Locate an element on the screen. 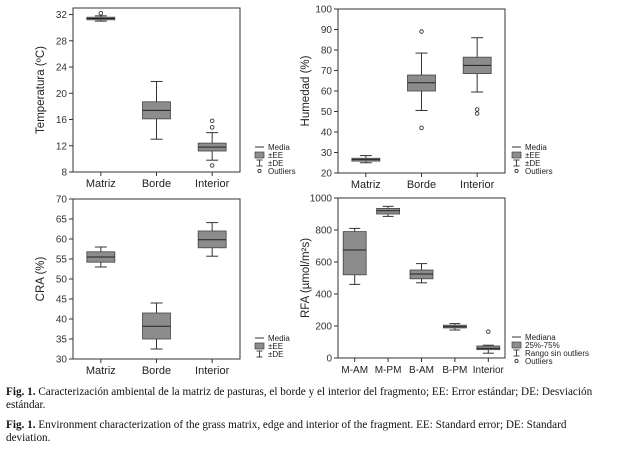 This screenshot has width=618, height=458. x-tick-label: M-AM is located at coordinates (354, 370).